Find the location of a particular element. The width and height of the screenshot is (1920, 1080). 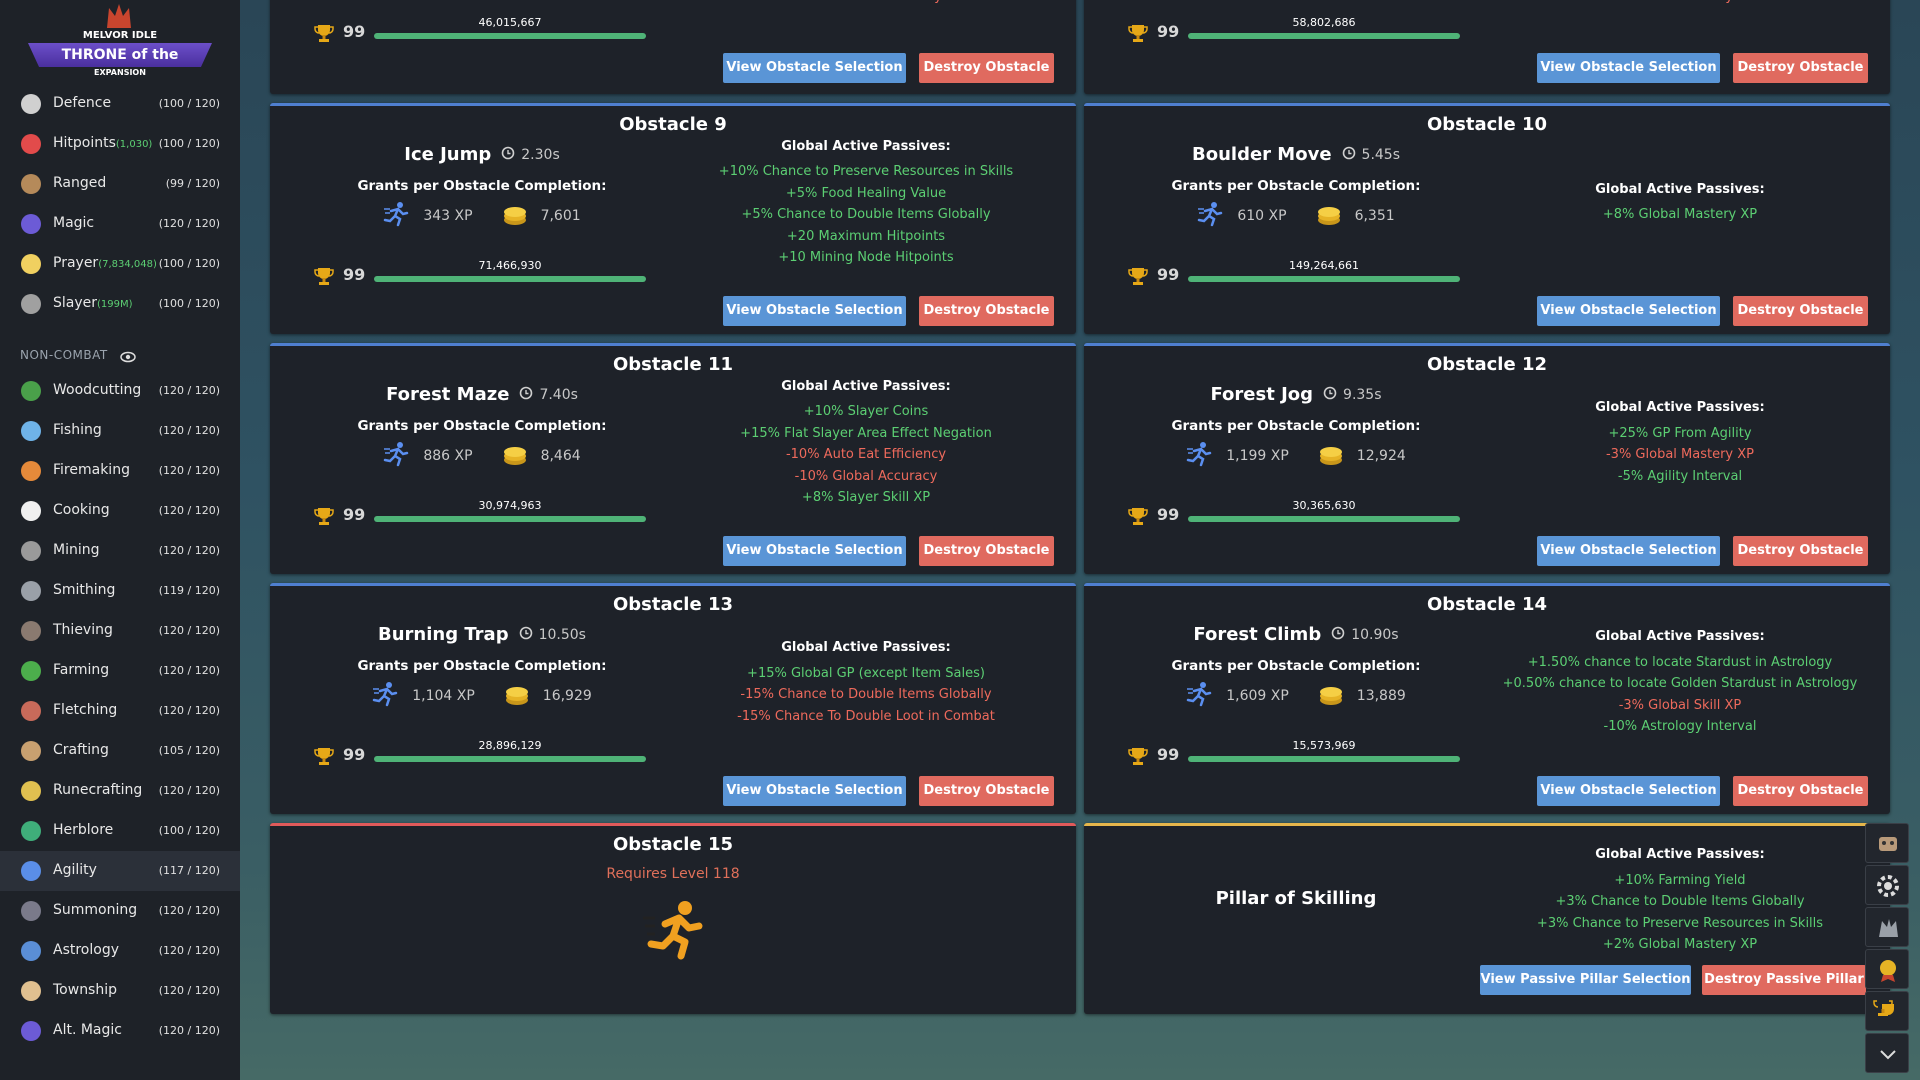

skill-item: Cooking (120 / 120) is located at coordinates (120, 511).